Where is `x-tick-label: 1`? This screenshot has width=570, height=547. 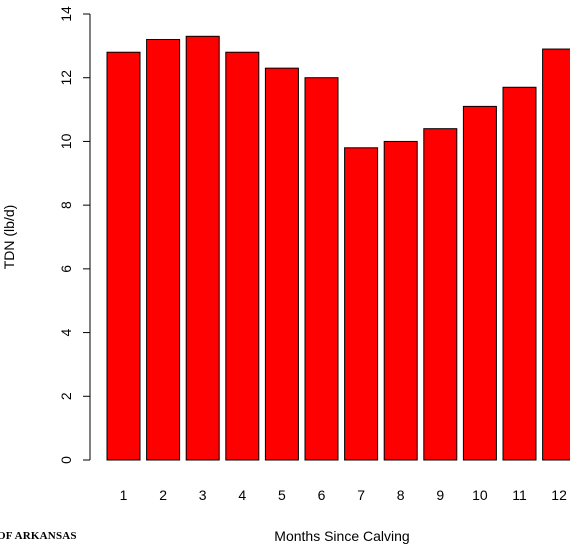
x-tick-label: 1 is located at coordinates (124, 495).